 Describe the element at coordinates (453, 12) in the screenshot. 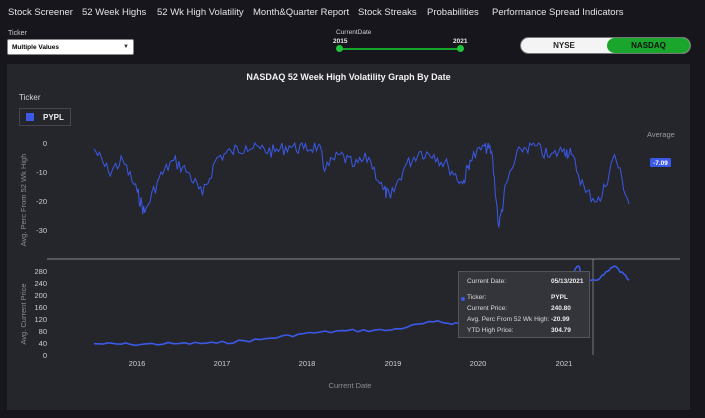

I see `nav-probabilities: Probabilities` at that location.